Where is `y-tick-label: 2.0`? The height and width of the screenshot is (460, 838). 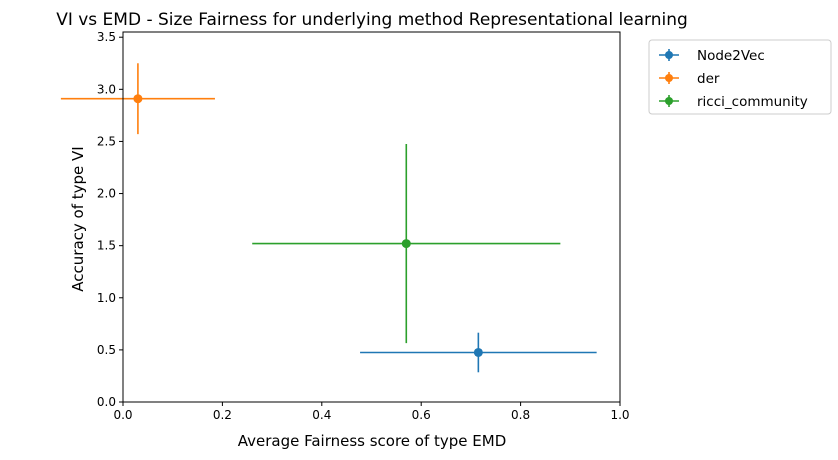 y-tick-label: 2.0 is located at coordinates (106, 194).